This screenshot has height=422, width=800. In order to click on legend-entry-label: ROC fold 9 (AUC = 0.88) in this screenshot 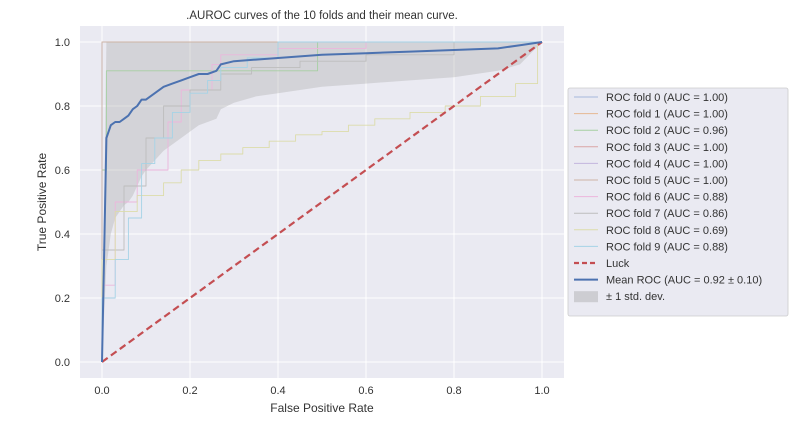, I will do `click(667, 247)`.